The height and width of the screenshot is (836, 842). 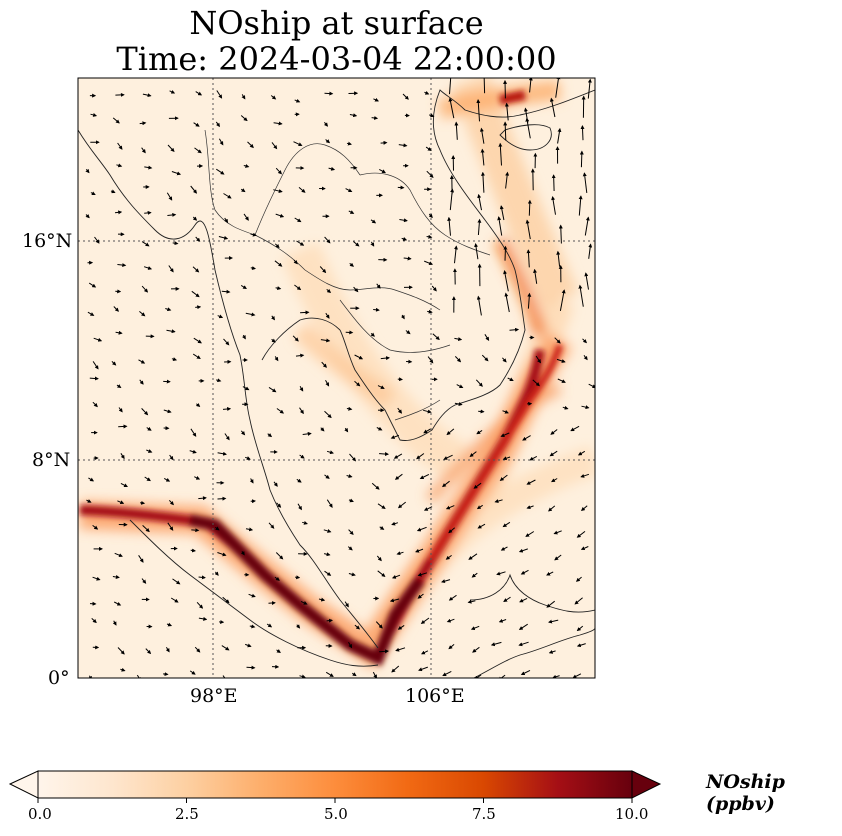 What do you see at coordinates (335, 786) in the screenshot?
I see `colorbar` at bounding box center [335, 786].